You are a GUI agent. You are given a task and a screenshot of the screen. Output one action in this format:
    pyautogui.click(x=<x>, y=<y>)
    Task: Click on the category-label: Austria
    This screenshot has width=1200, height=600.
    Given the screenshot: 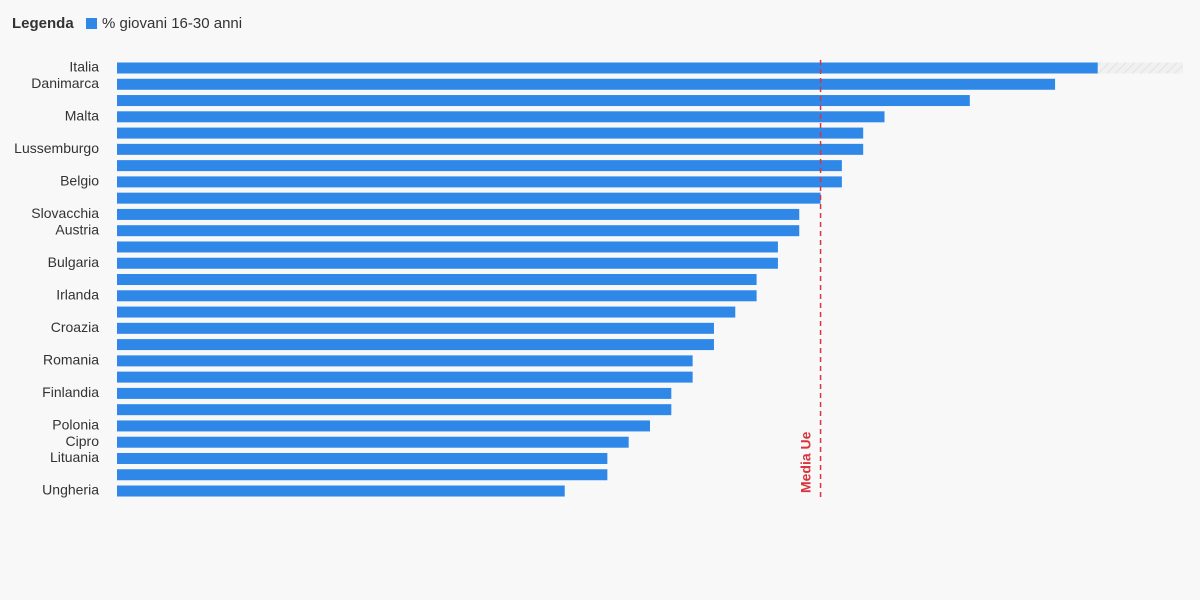 What is the action you would take?
    pyautogui.click(x=77, y=229)
    